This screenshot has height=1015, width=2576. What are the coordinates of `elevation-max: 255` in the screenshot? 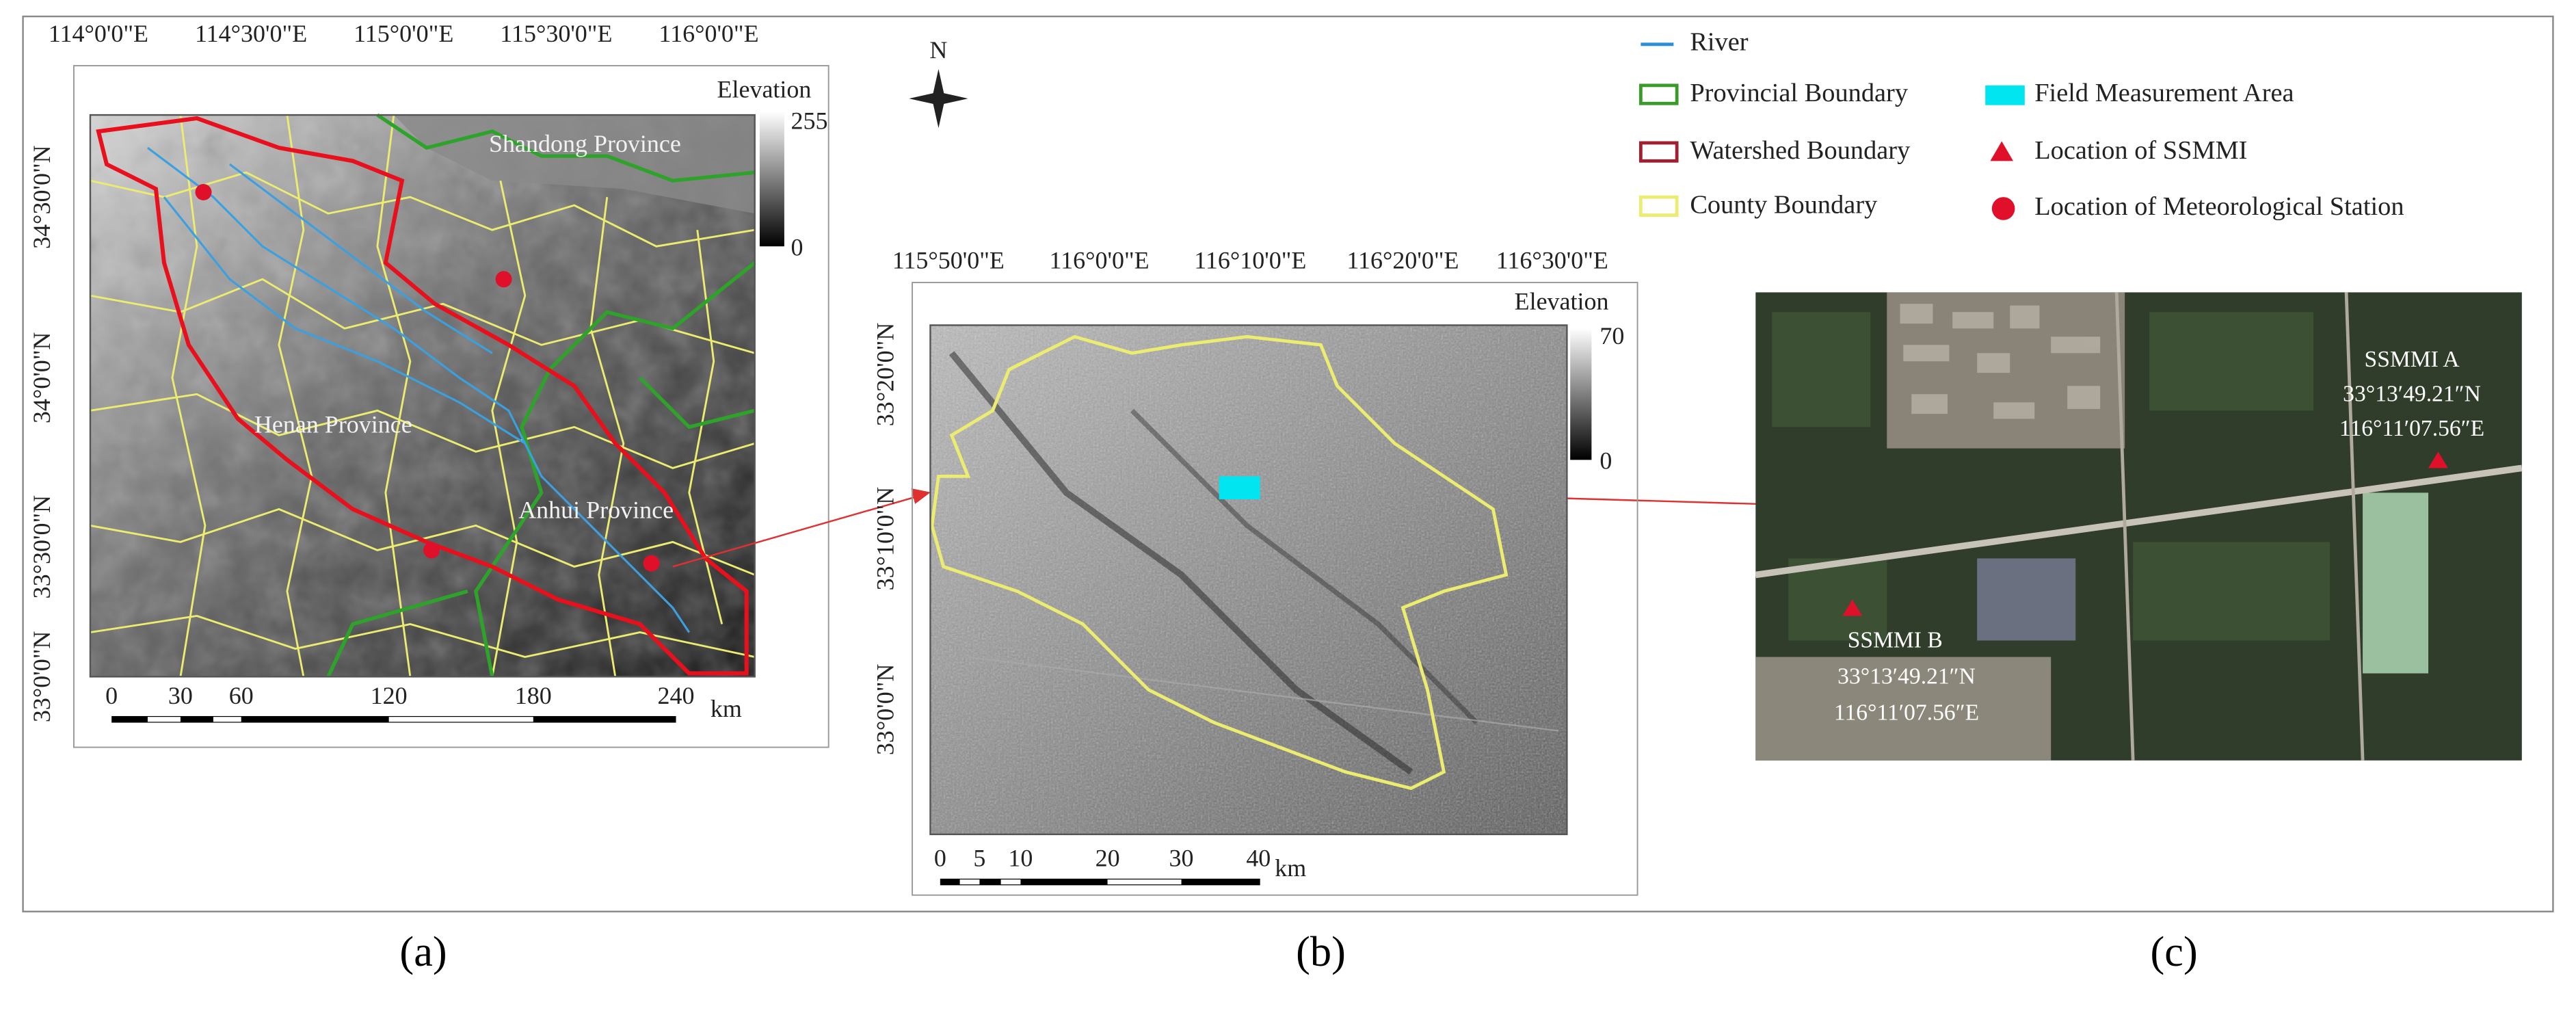 It's located at (809, 121).